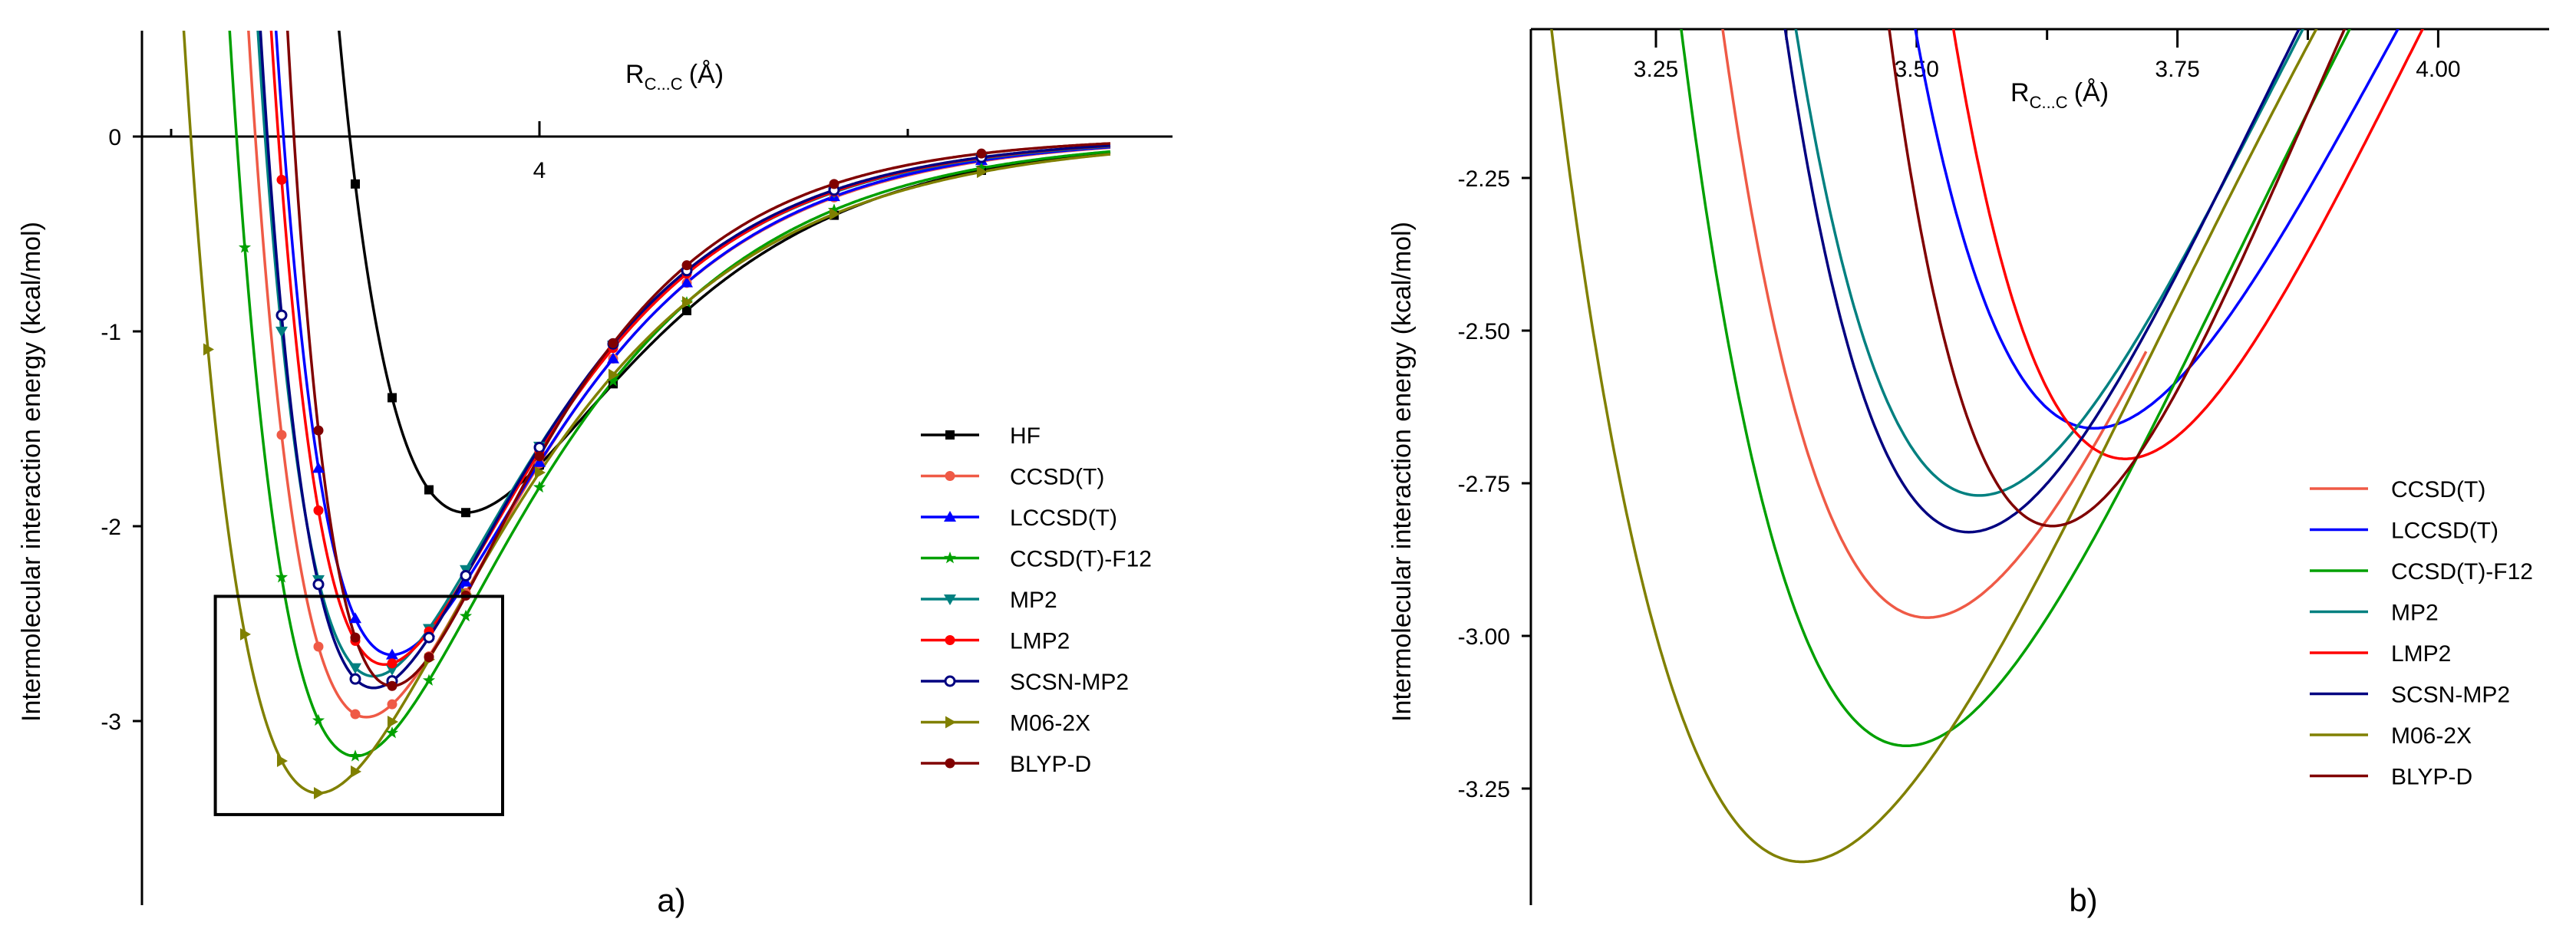  I want to click on x-tick-label: 3.25, so click(1656, 69).